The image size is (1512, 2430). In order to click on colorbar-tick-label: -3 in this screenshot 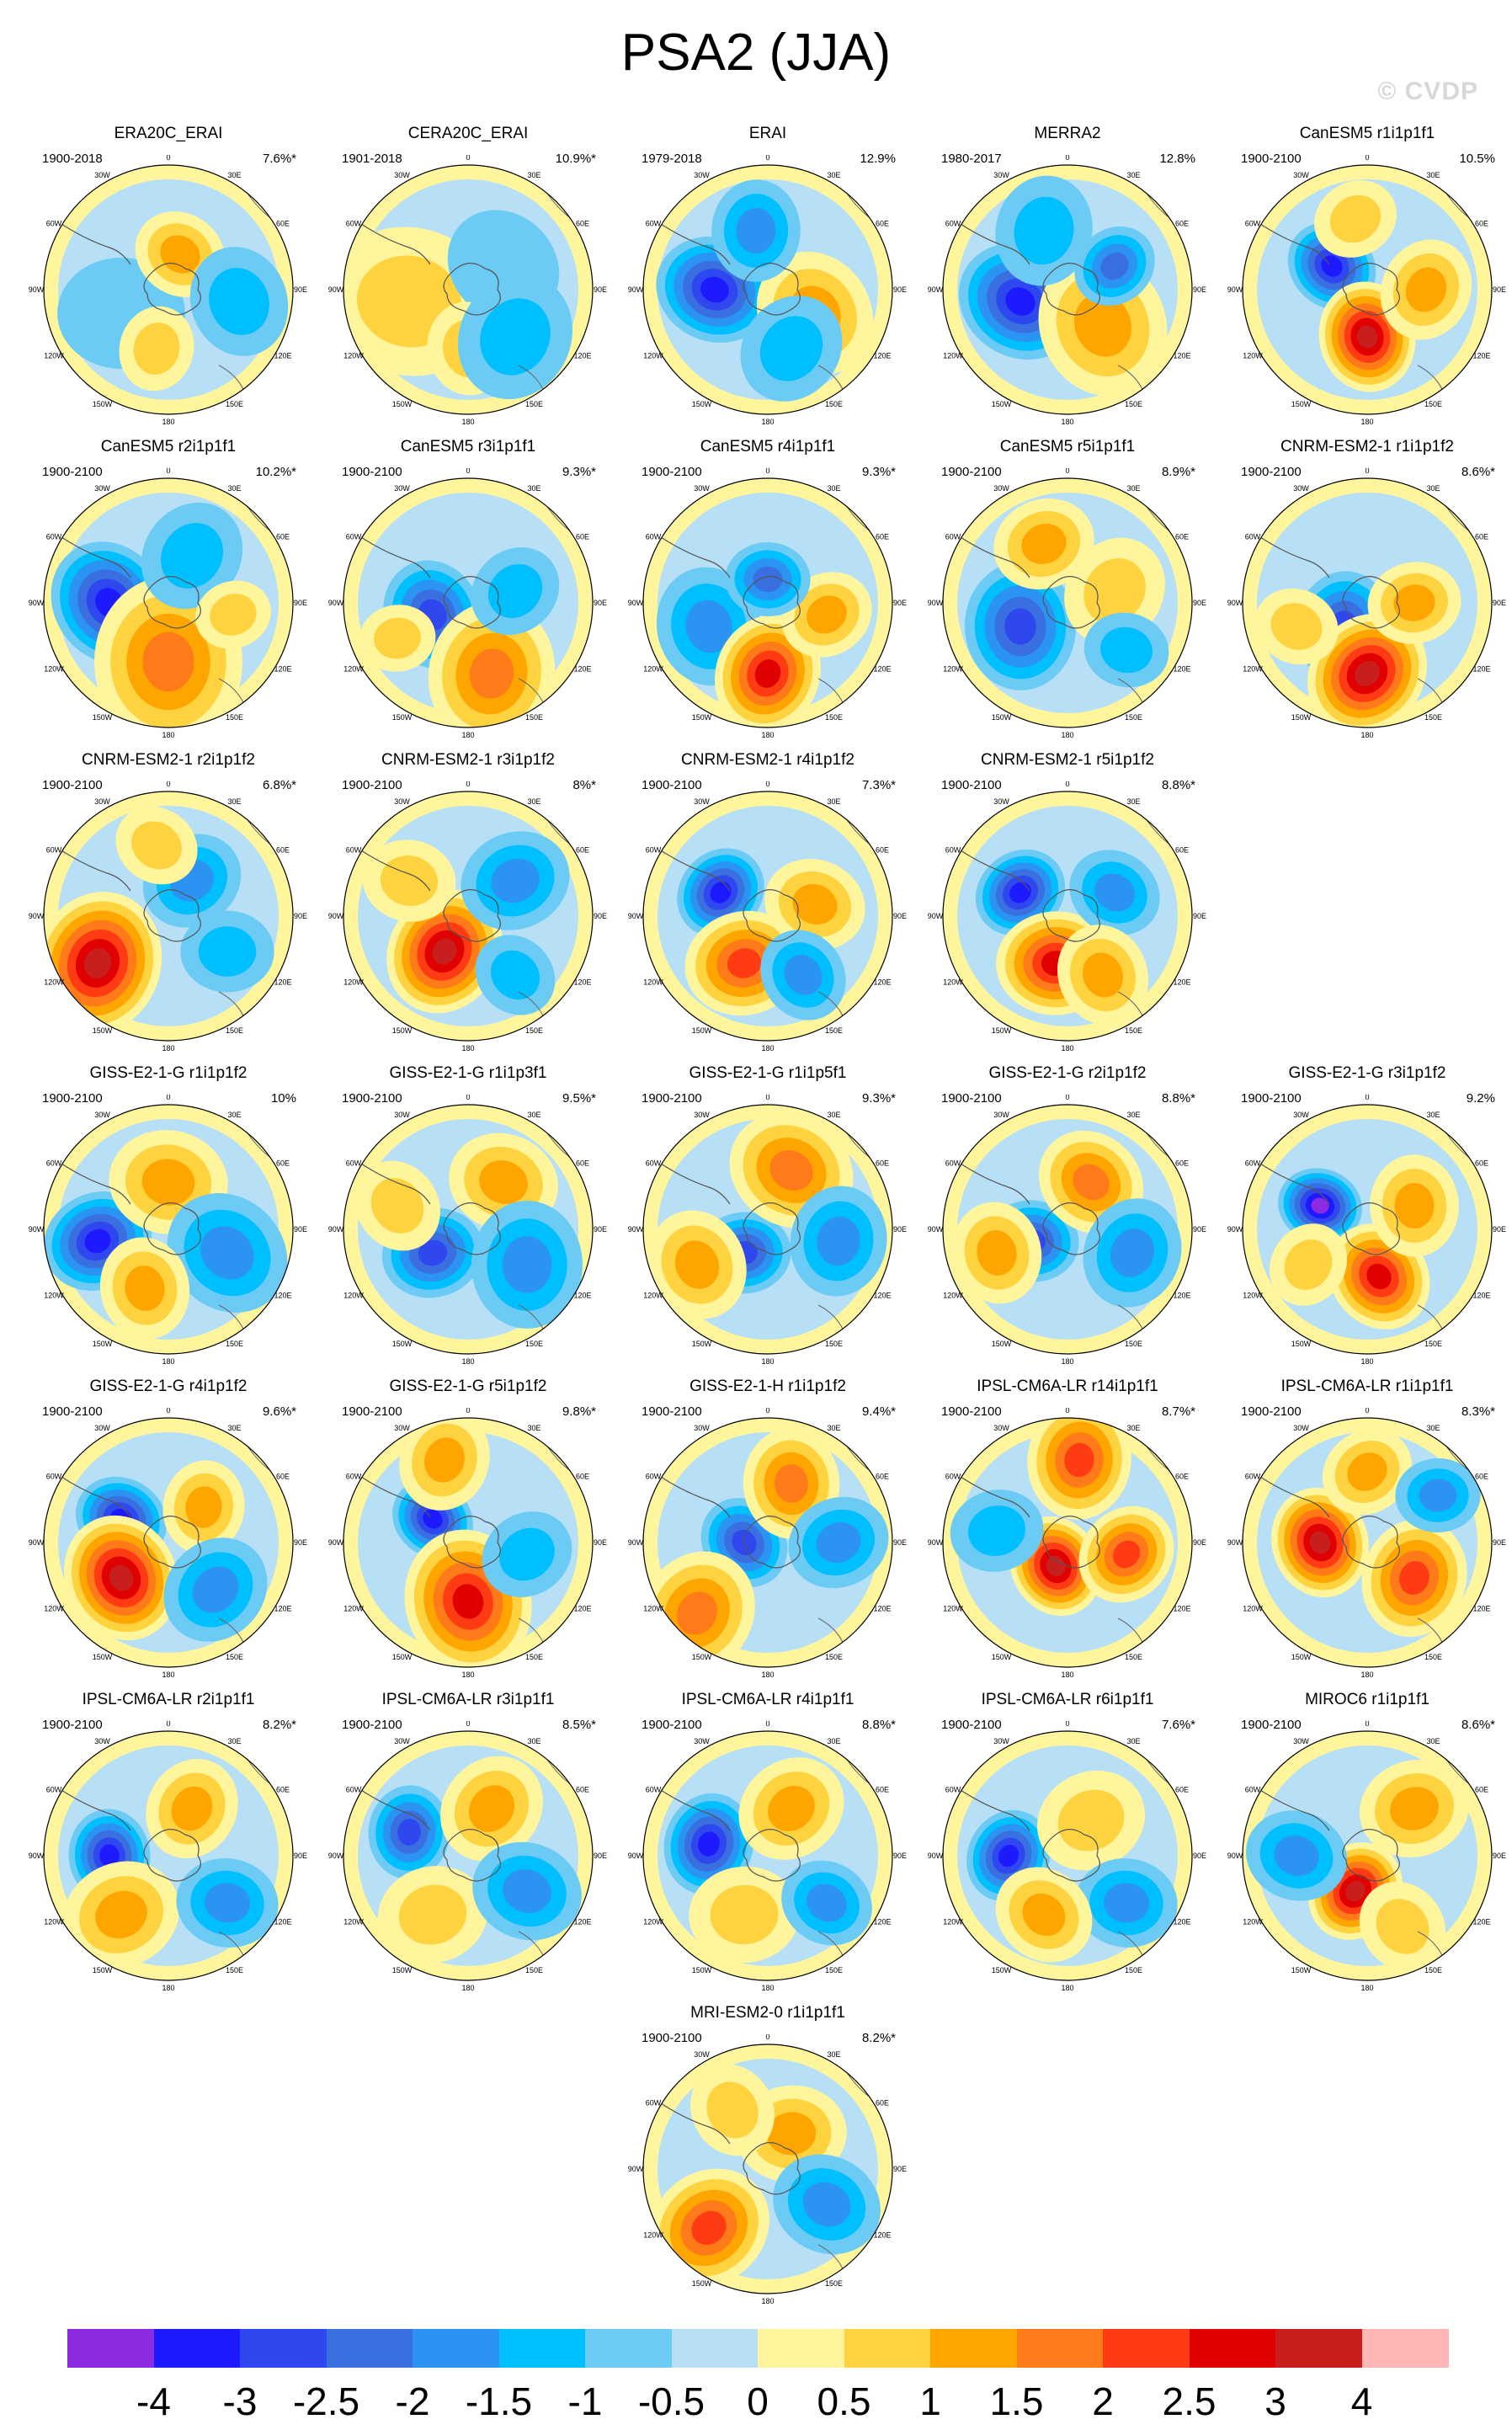, I will do `click(240, 2401)`.